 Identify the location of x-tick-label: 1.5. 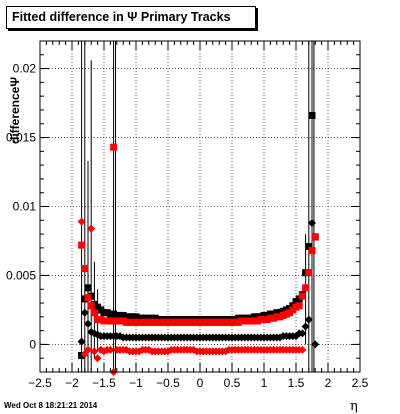
(296, 383).